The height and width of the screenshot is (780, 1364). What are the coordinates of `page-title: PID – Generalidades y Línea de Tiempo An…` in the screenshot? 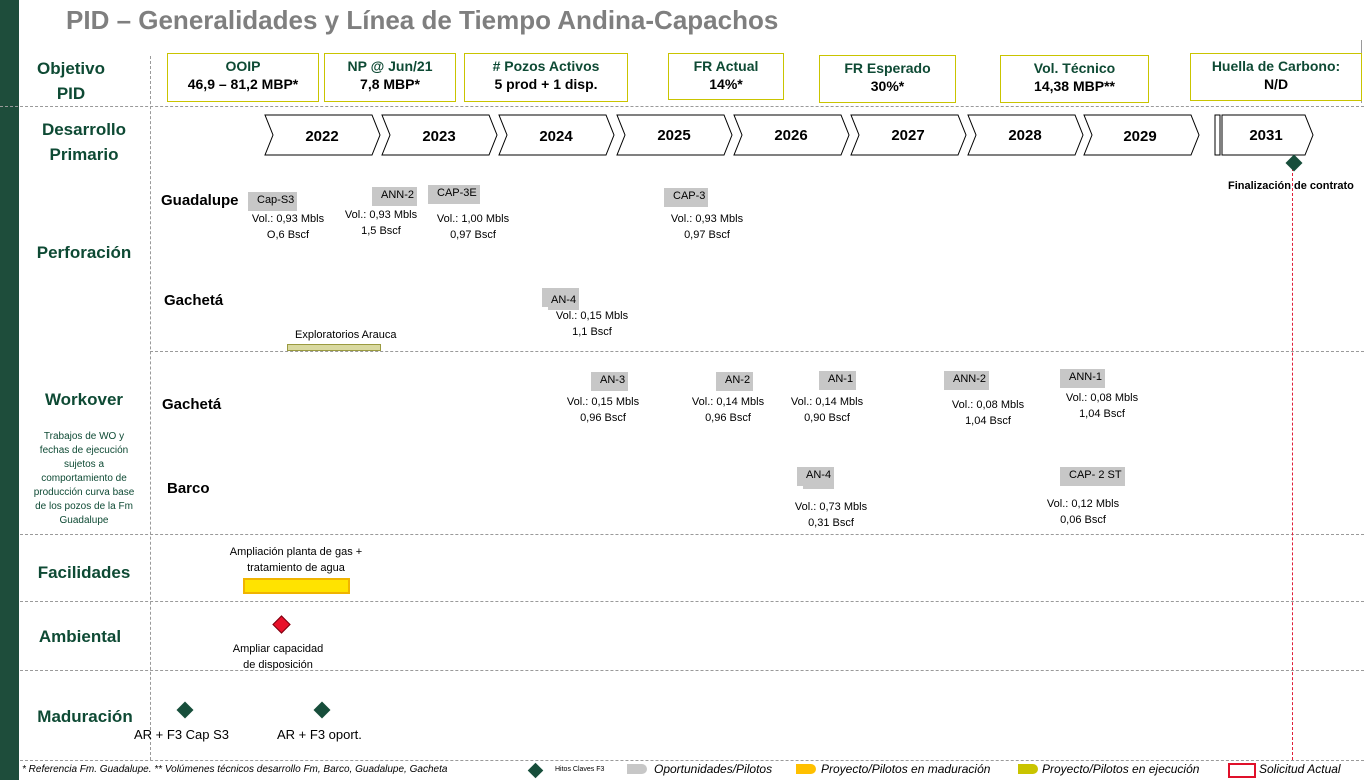 It's located at (422, 20).